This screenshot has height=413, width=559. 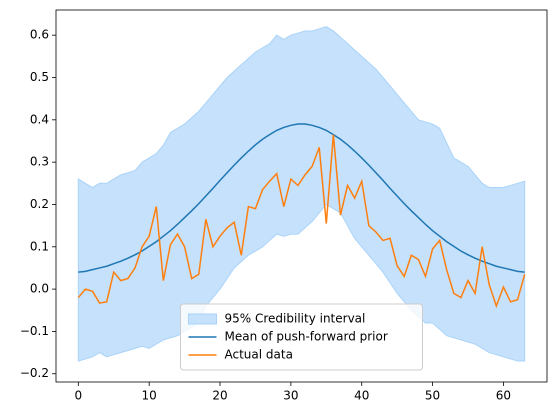 What do you see at coordinates (39, 289) in the screenshot?
I see `y-tick-label: 0.0` at bounding box center [39, 289].